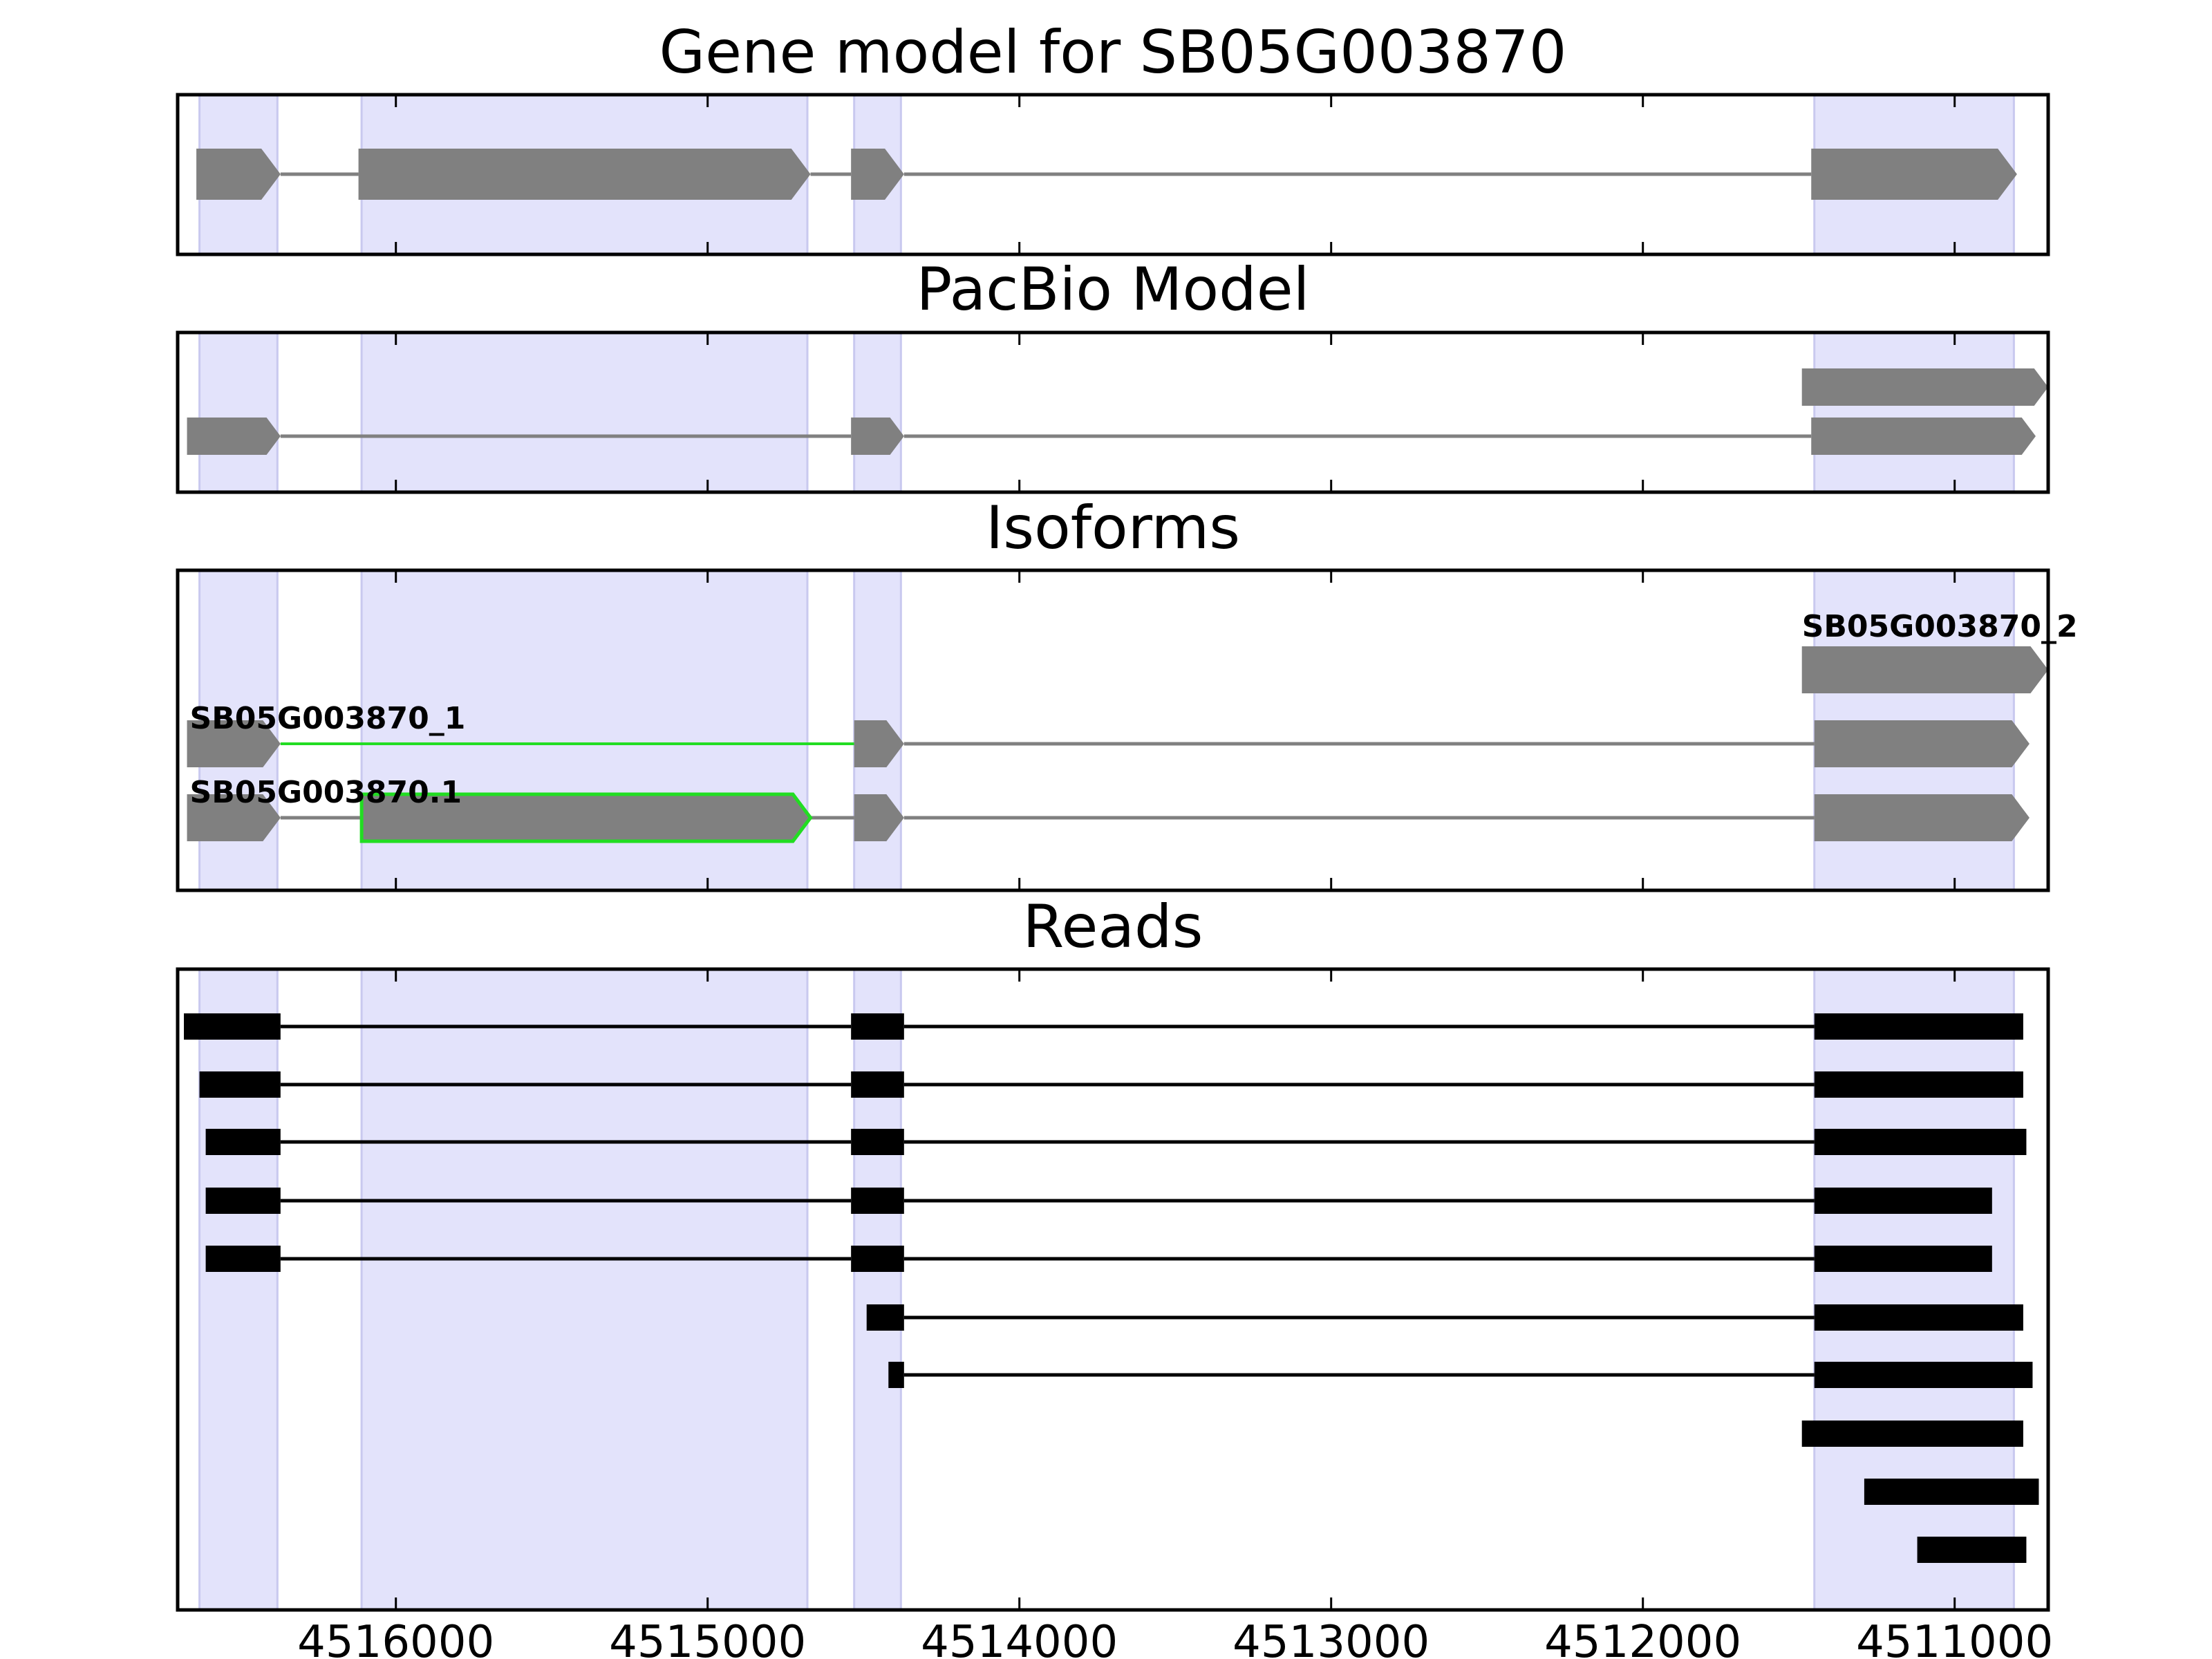  I want to click on panel-title: Reads, so click(1113, 927).